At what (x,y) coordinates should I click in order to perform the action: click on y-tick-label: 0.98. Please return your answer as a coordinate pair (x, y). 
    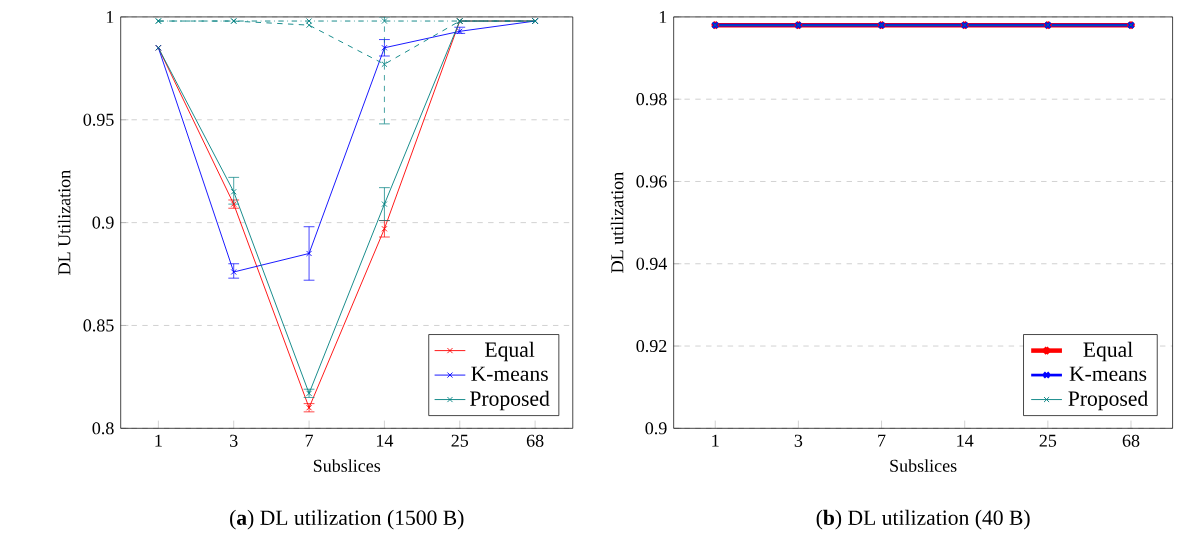
    Looking at the image, I should click on (651, 99).